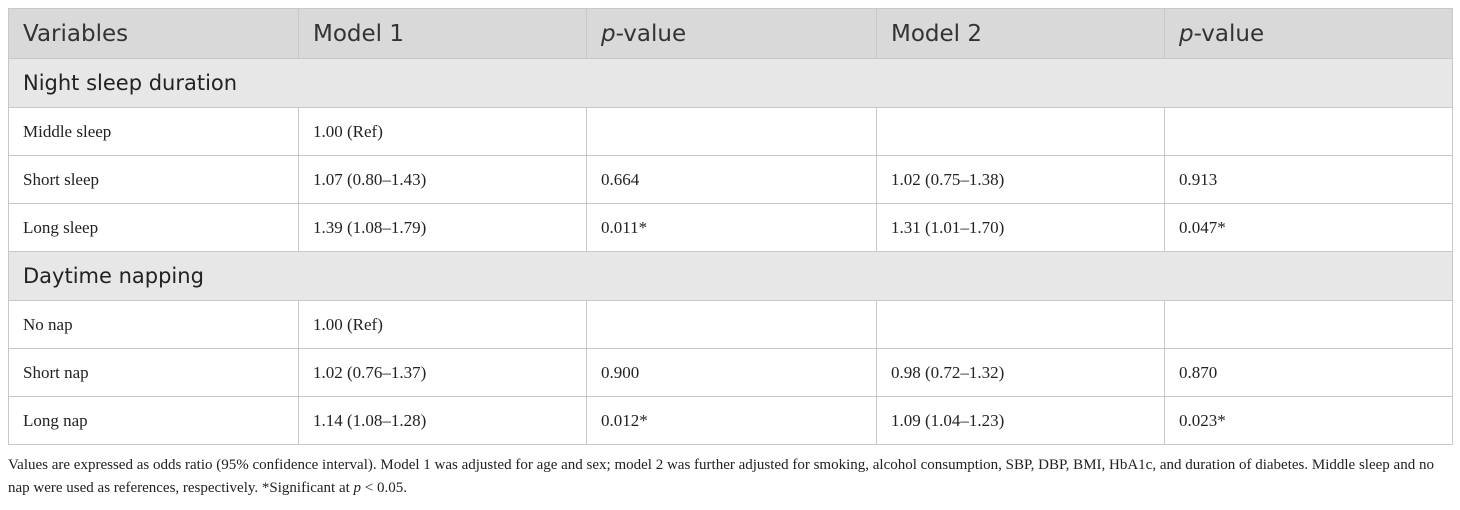 This screenshot has width=1460, height=510. I want to click on cell: 0.664, so click(731, 179).